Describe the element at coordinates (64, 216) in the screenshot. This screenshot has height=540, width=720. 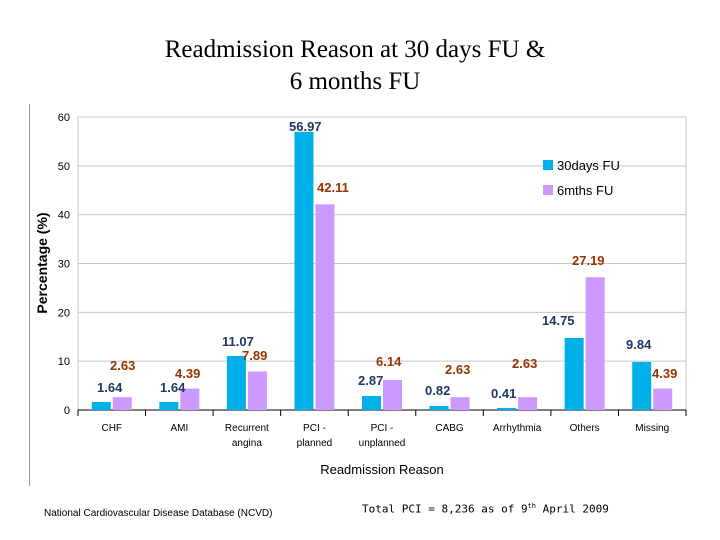
I see `y-tick-label: 40` at that location.